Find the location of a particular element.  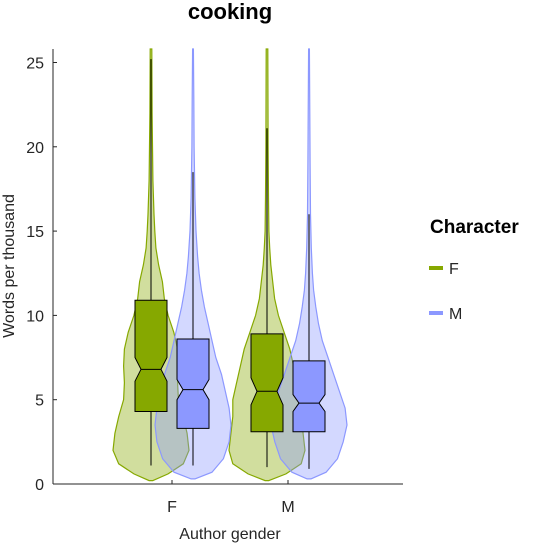

legend-title: Character is located at coordinates (474, 227).